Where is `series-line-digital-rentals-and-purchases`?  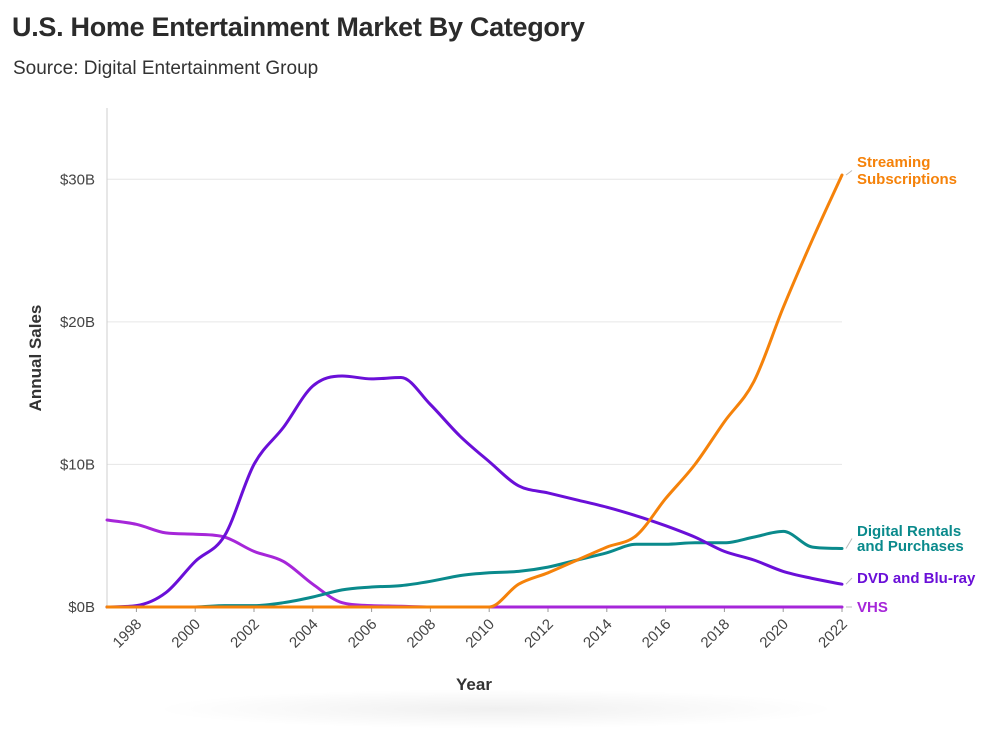 series-line-digital-rentals-and-purchases is located at coordinates (474, 569).